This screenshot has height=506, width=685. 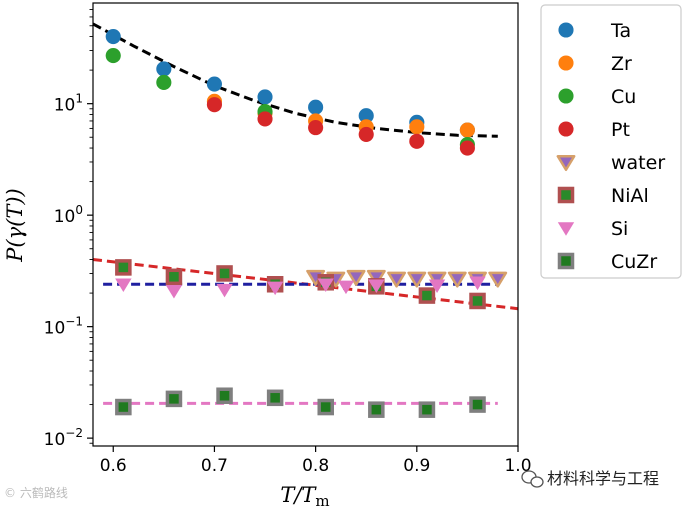 I want to click on x-axis-label: T/Tm, so click(x=304, y=494).